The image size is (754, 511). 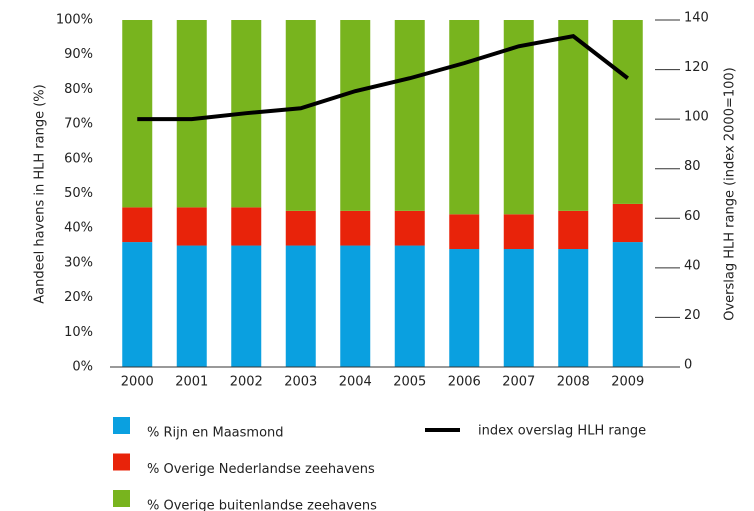 What do you see at coordinates (688, 365) in the screenshot?
I see `y2-tick-label: 0` at bounding box center [688, 365].